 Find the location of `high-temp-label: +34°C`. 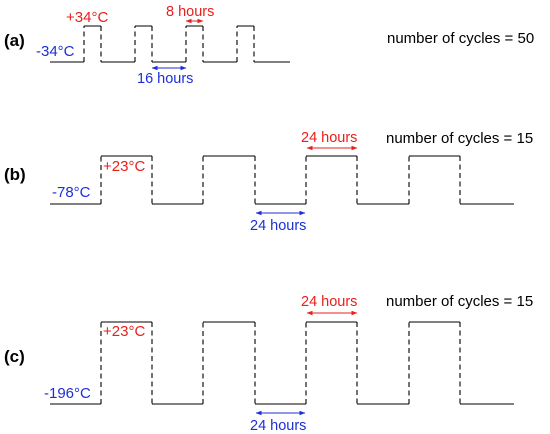

high-temp-label: +34°C is located at coordinates (87, 17).